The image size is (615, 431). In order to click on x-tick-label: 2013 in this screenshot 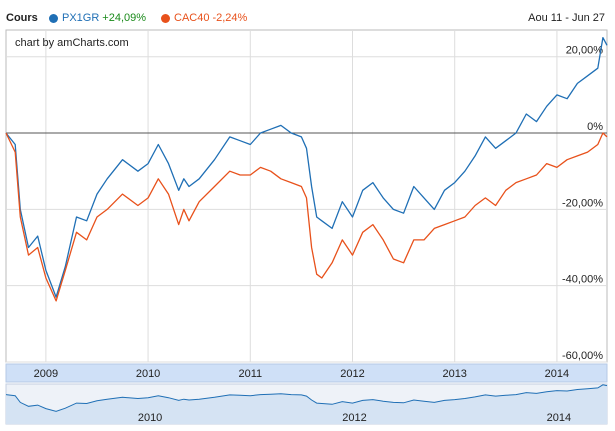, I will do `click(454, 374)`.